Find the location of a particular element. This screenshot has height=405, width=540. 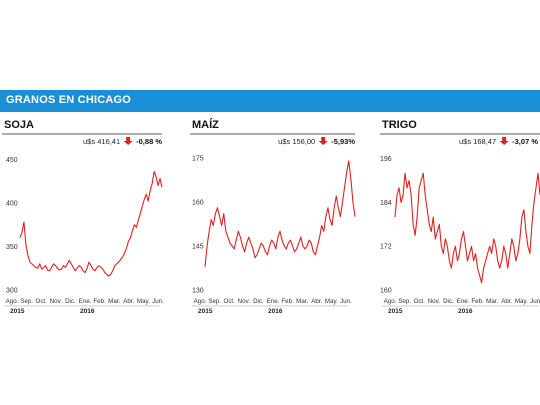

x-tick-label-maz-10: Jun. is located at coordinates (346, 301).